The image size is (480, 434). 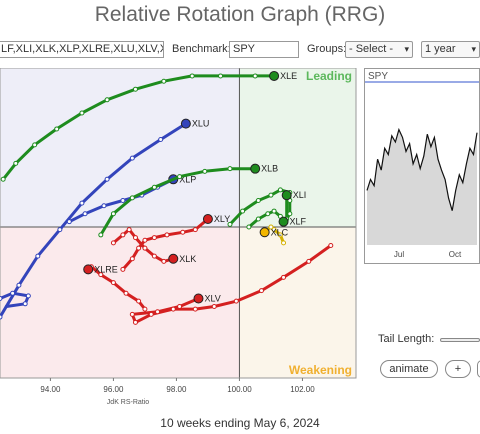 What do you see at coordinates (255, 168) in the screenshot?
I see `head-xlb` at bounding box center [255, 168].